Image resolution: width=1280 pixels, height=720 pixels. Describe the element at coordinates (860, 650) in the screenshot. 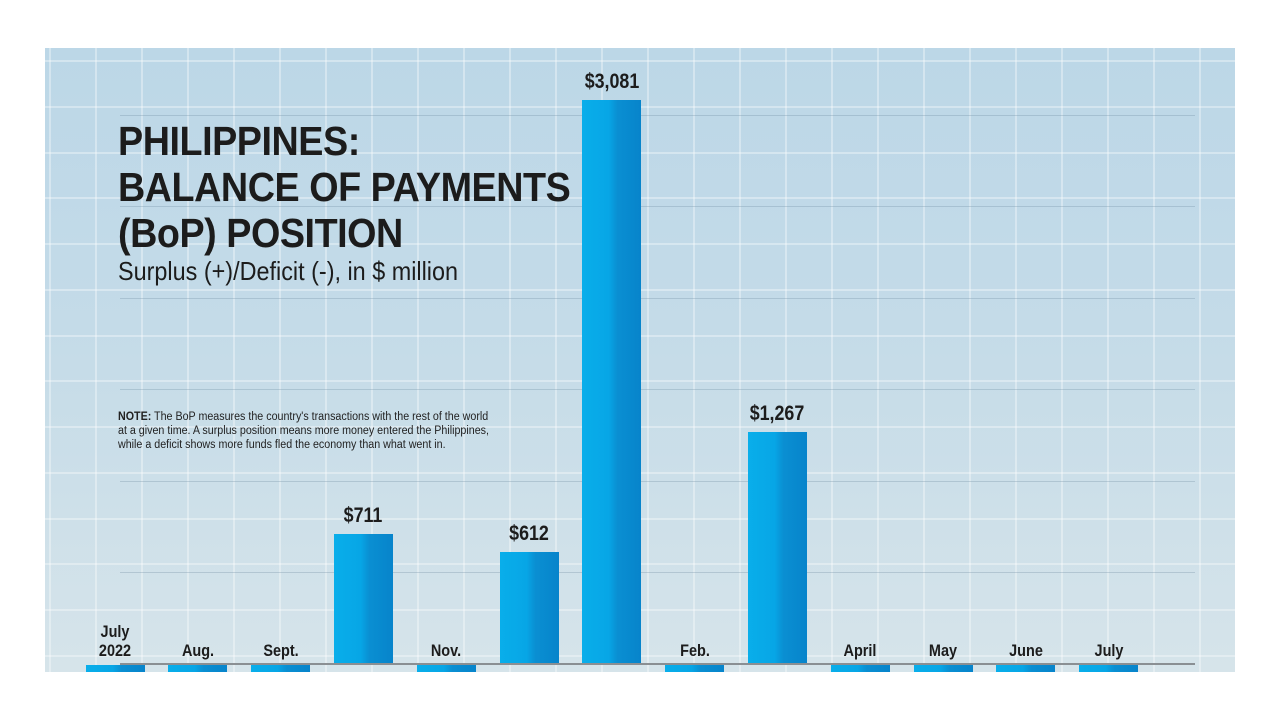

I see `x-axis-month-label: April` at that location.